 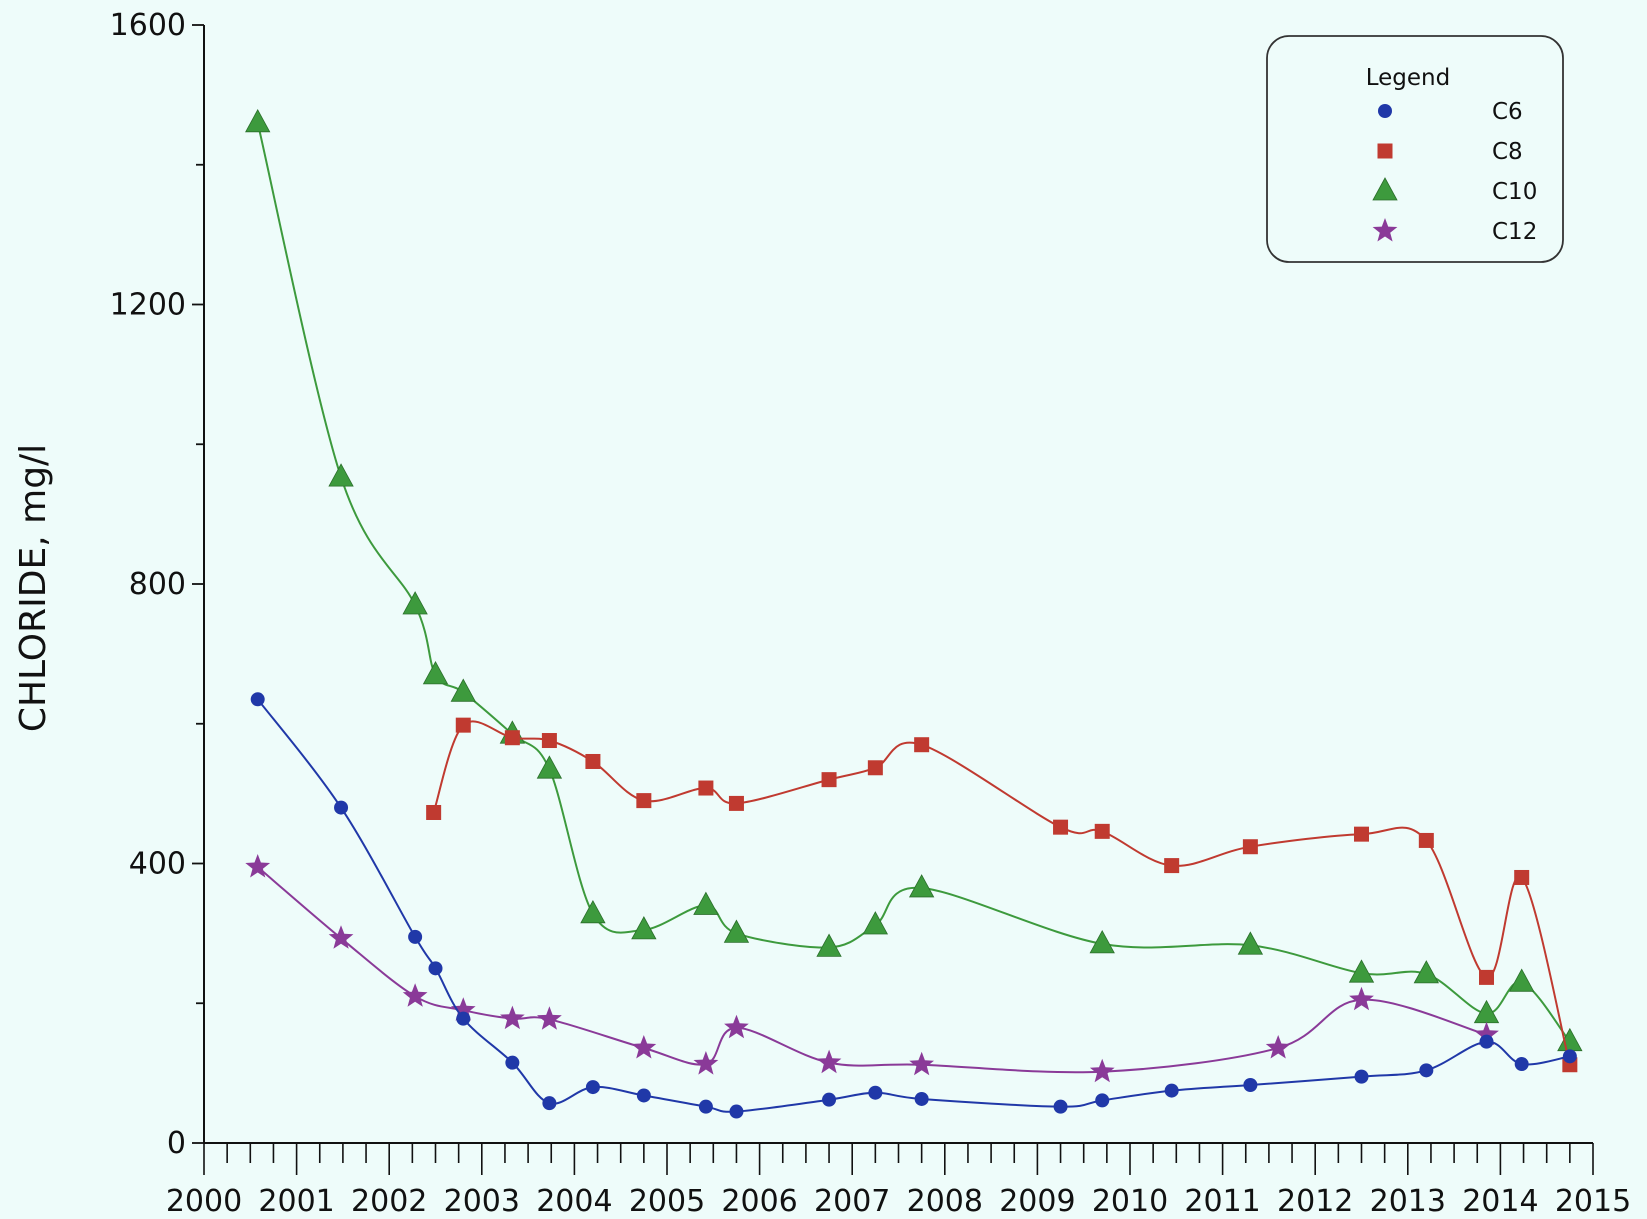 I want to click on x-tick-label: 2015, so click(x=1593, y=1201).